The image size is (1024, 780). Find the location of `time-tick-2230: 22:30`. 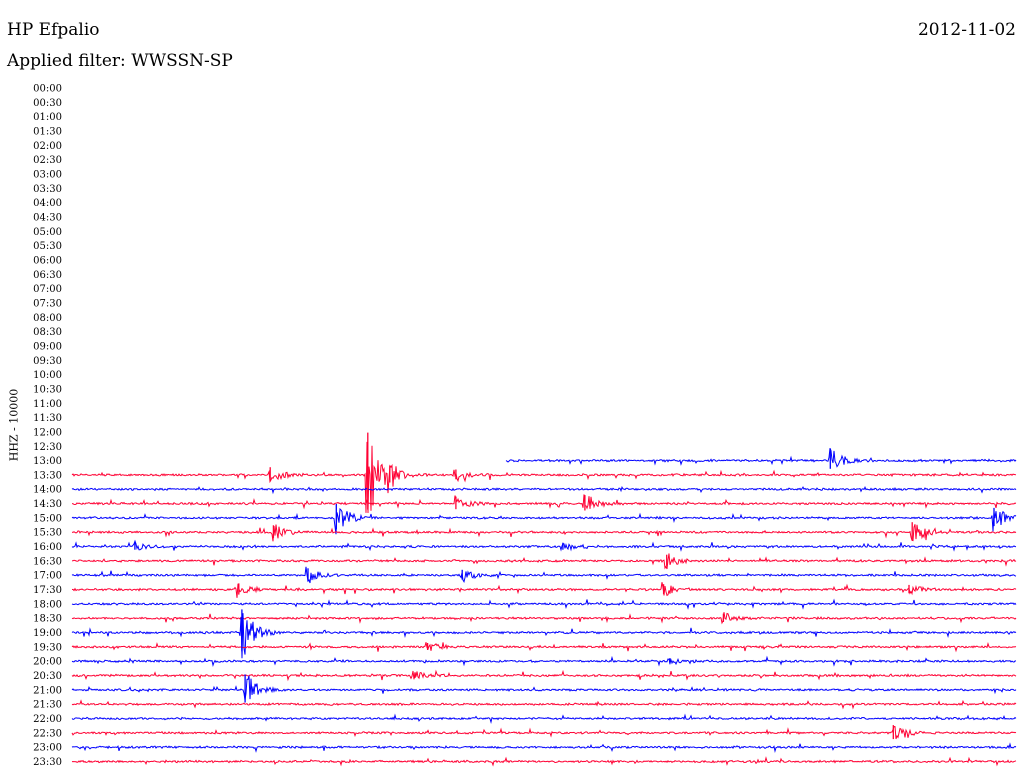

time-tick-2230: 22:30 is located at coordinates (47, 733).